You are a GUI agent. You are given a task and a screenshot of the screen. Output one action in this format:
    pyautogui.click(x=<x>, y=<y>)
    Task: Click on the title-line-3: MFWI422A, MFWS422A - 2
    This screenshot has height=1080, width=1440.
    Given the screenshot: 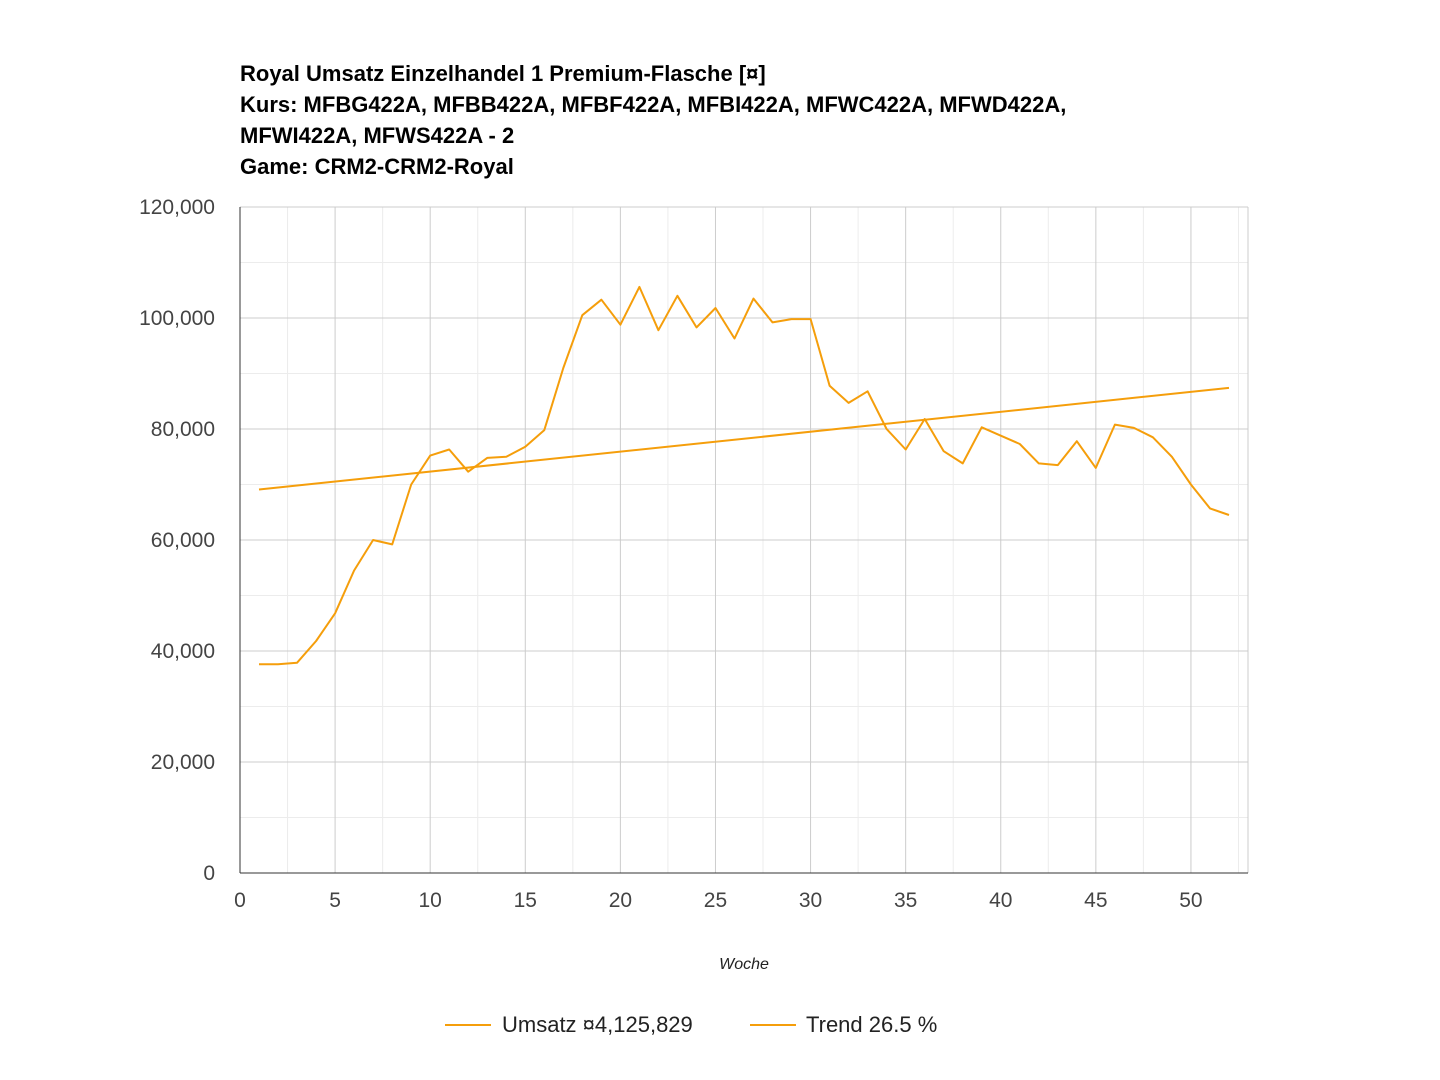 What is the action you would take?
    pyautogui.click(x=377, y=135)
    